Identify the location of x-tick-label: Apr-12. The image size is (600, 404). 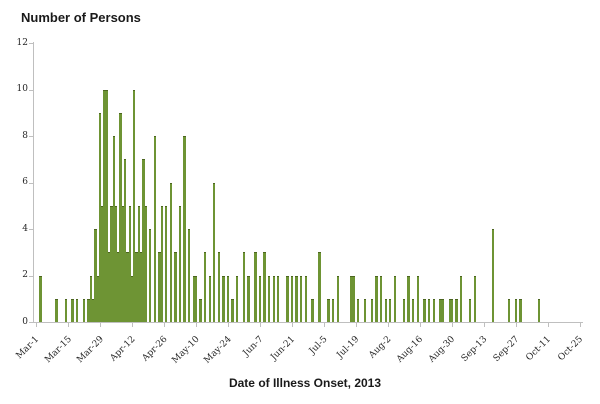
(123, 349).